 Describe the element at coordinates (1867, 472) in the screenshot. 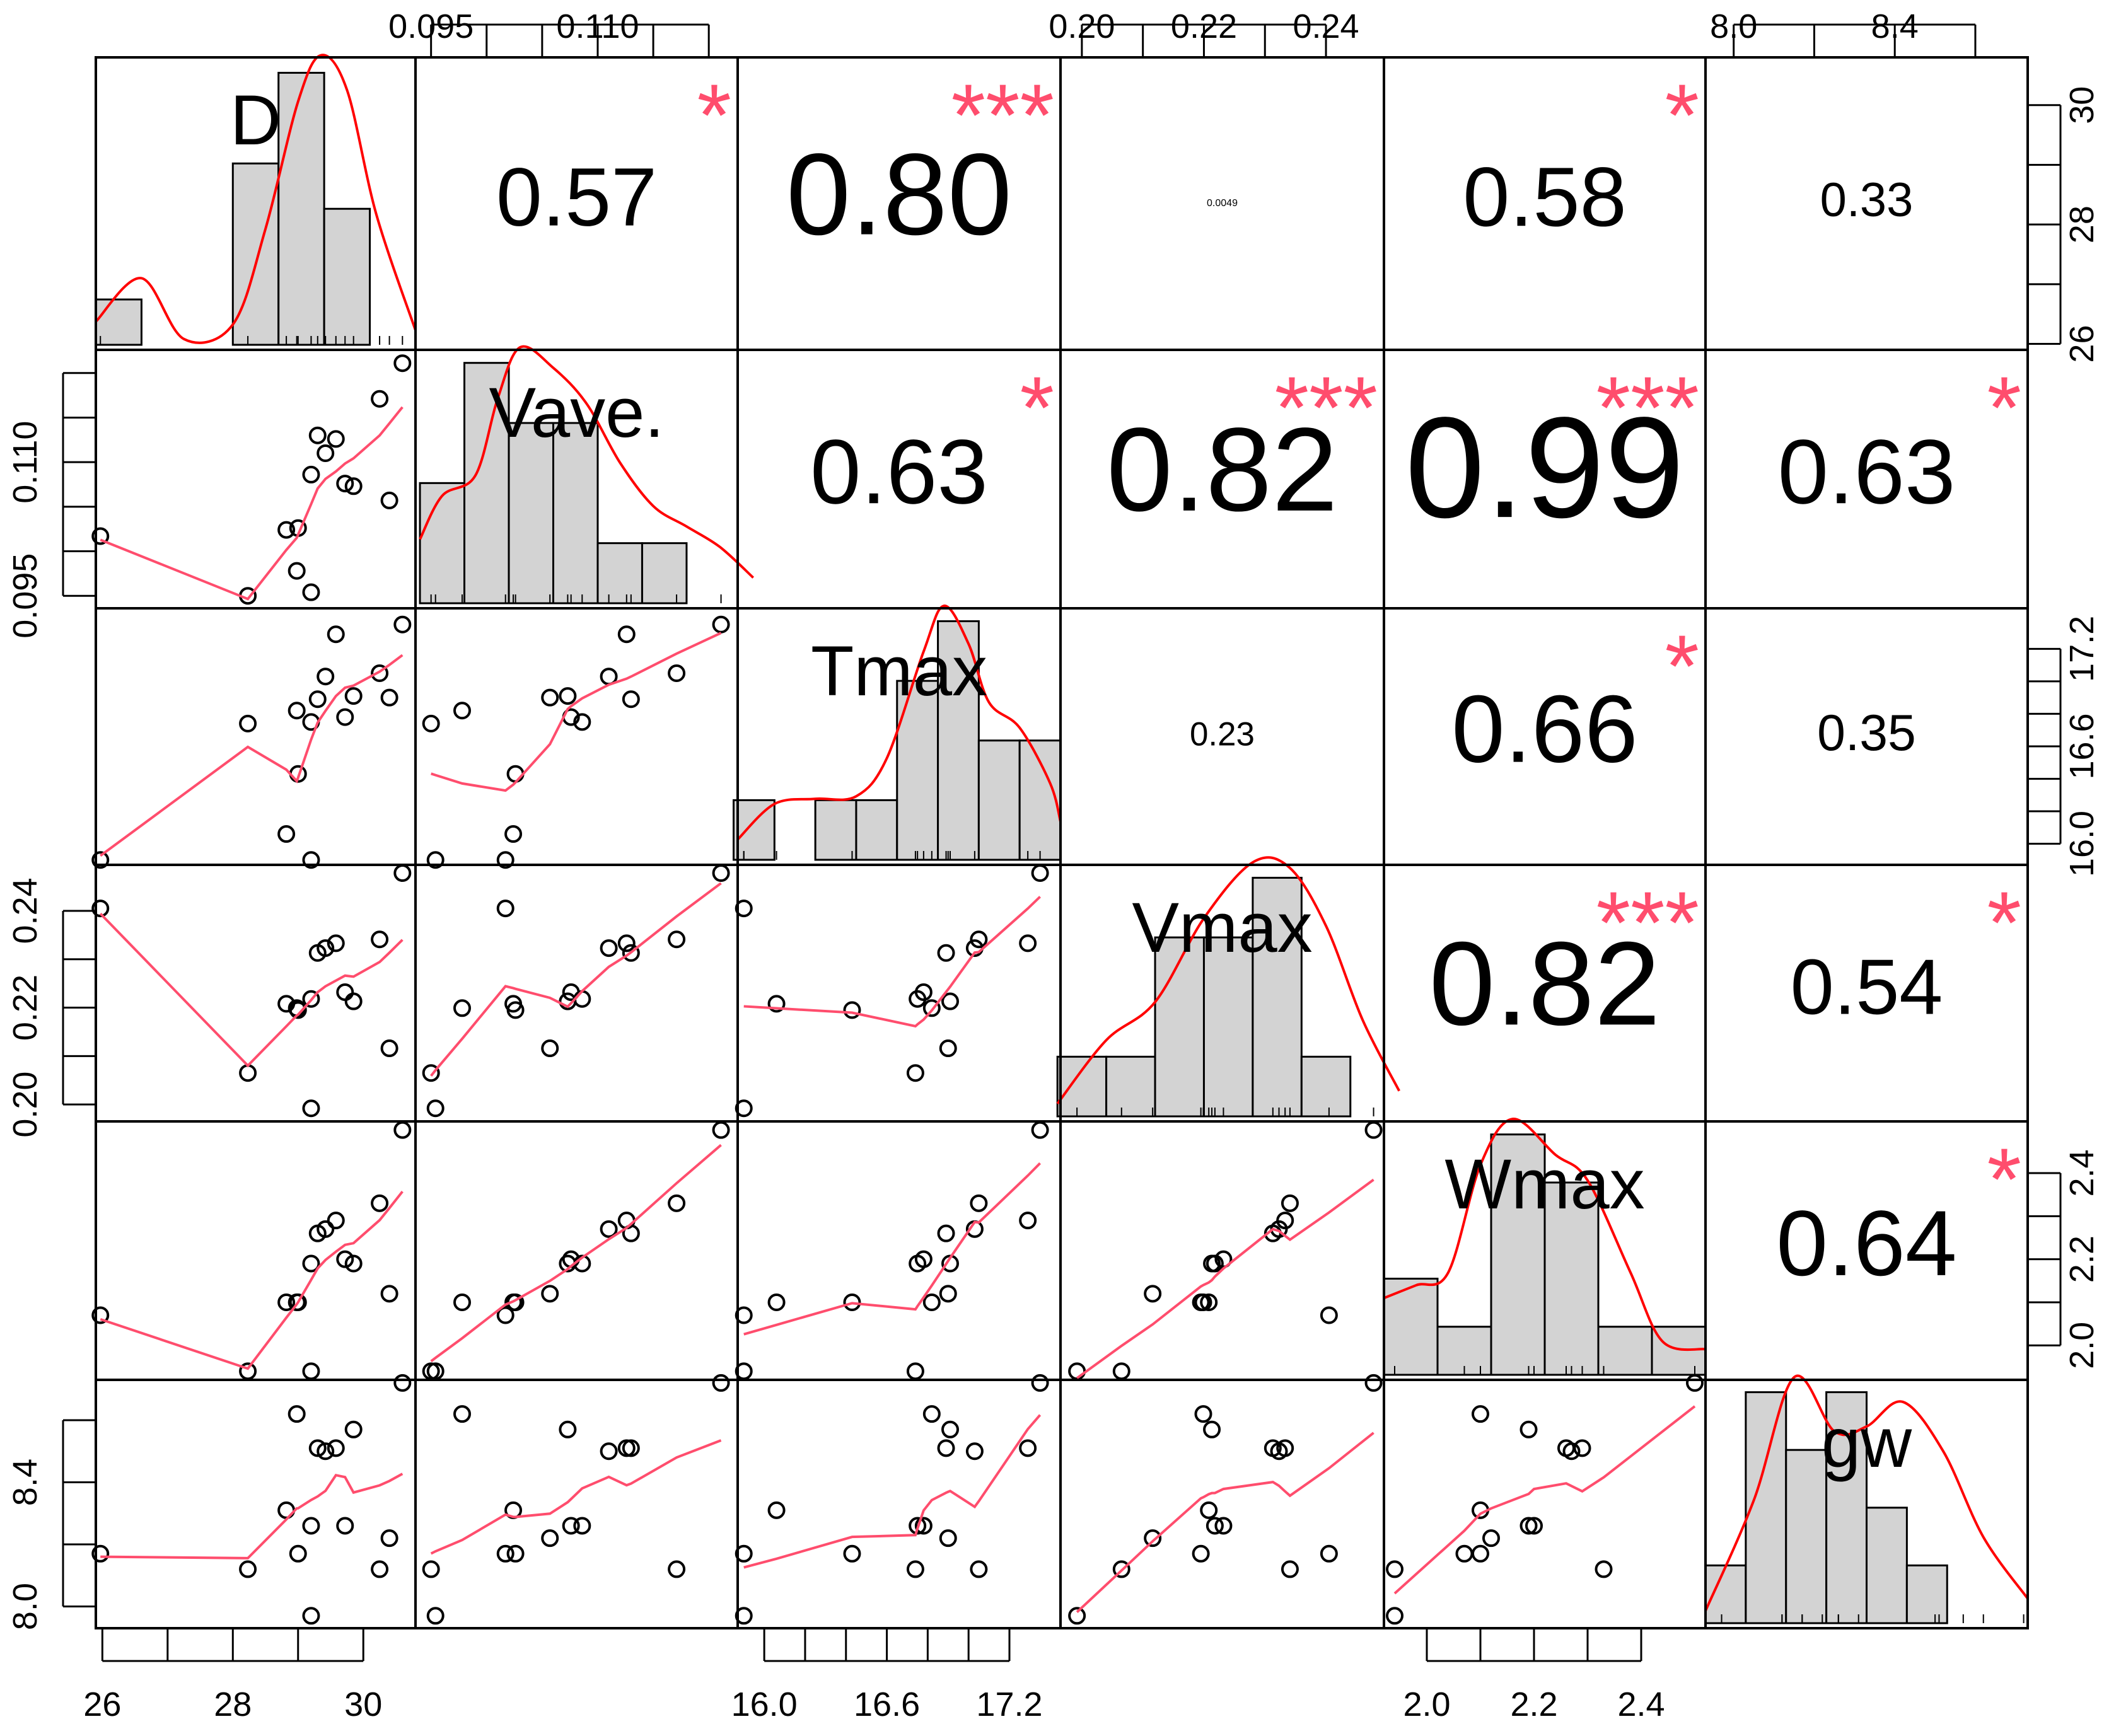

I see `correlation-value: 0.63` at that location.